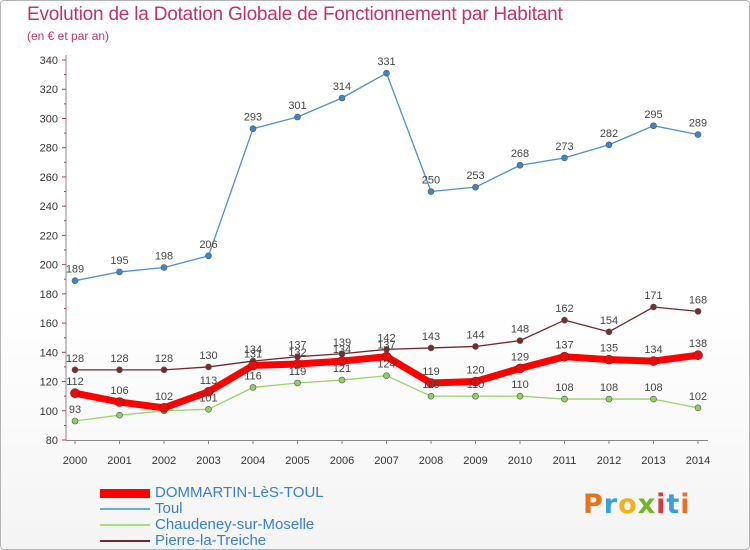 The width and height of the screenshot is (750, 550). I want to click on legend-swatch-pierre, so click(125, 541).